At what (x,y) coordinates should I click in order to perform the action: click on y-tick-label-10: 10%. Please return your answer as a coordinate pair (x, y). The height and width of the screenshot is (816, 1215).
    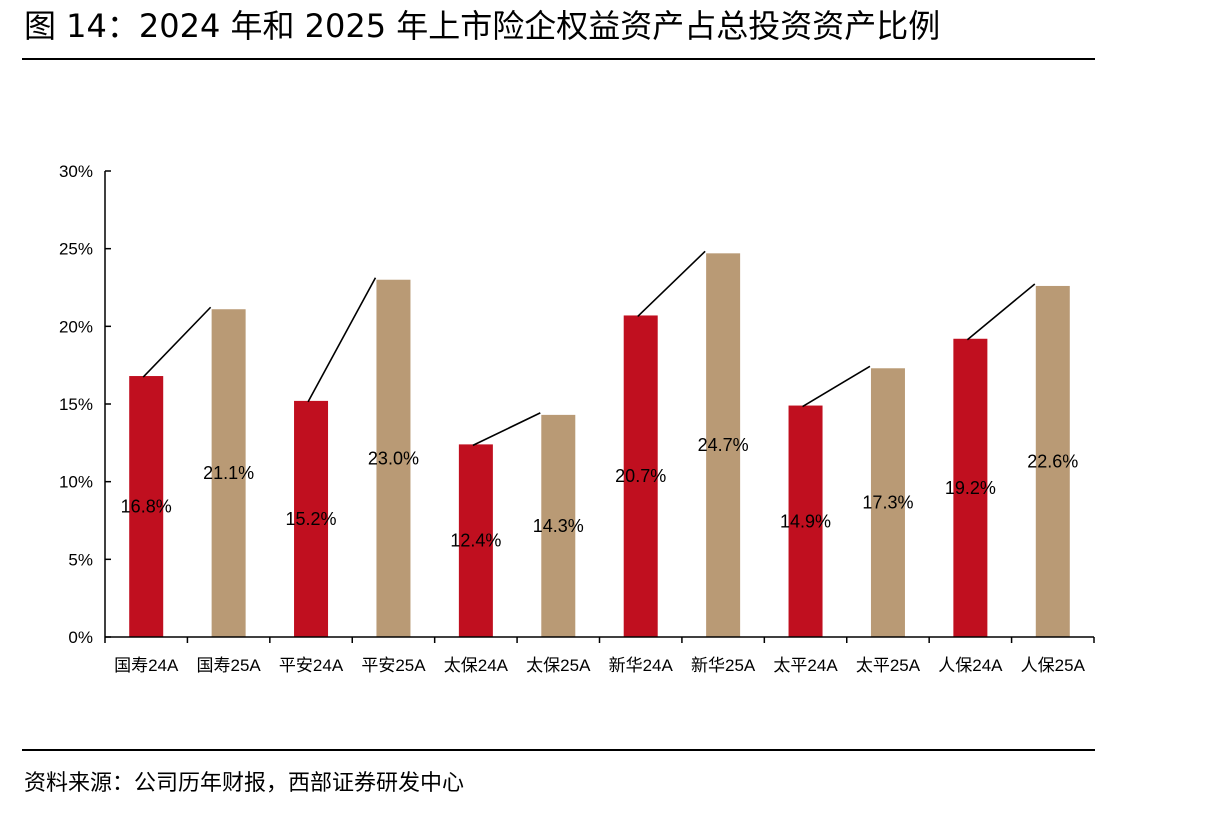
    Looking at the image, I should click on (76, 482).